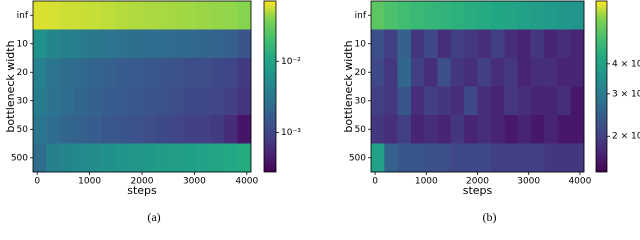 This screenshot has height=240, width=640. Describe the element at coordinates (601, 86) in the screenshot. I see `colorbar` at that location.